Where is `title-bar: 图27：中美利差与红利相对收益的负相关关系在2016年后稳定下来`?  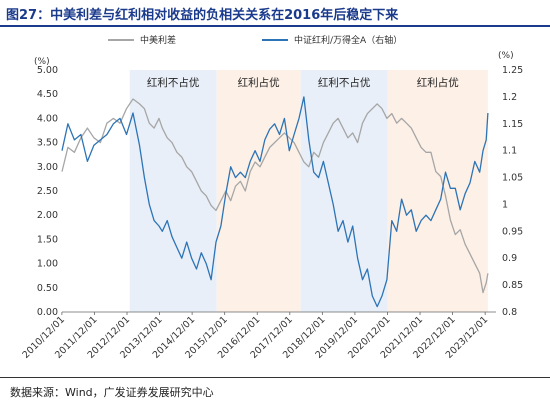
title-bar: 图27：中美利差与红利相对收益的负相关关系在2016年后稳定下来 is located at coordinates (275, 13).